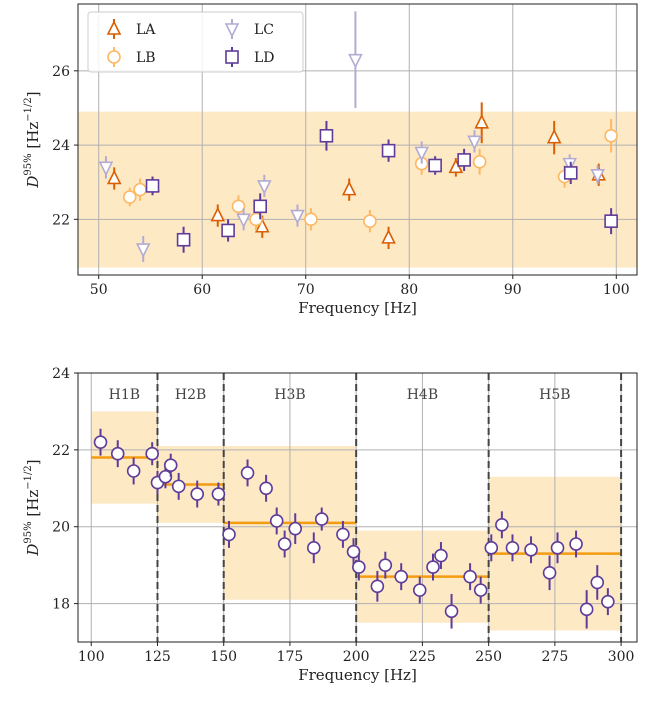  Describe the element at coordinates (124, 395) in the screenshot. I see `band-label-h1b: H1B` at that location.